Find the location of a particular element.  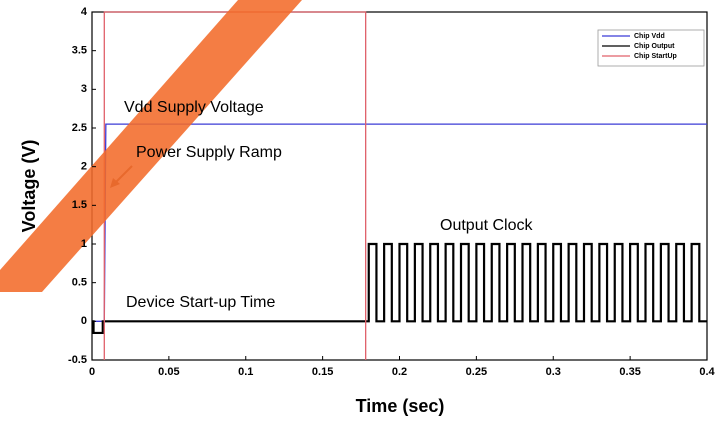

y-tick-label: 2 is located at coordinates (84, 167).